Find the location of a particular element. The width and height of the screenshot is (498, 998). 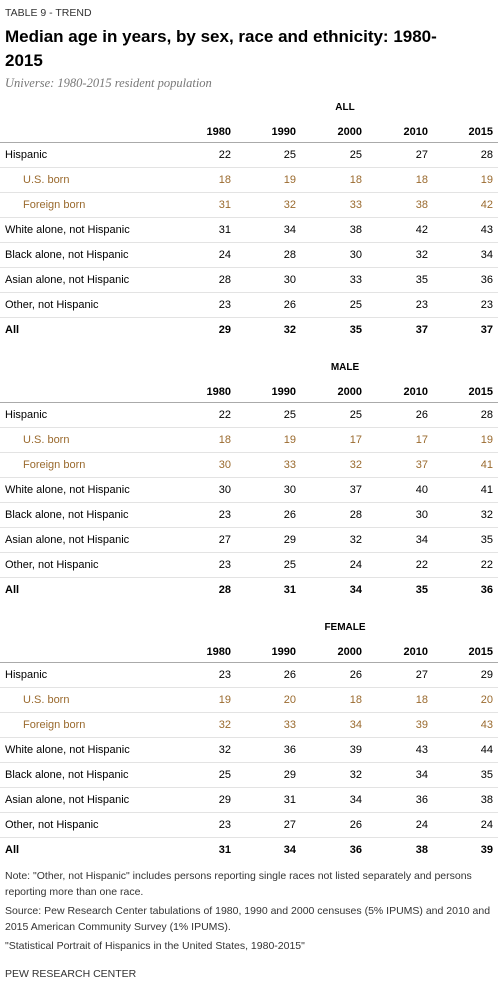

table-row: Other, not Hispanic 23 26 25 23 23 is located at coordinates (249, 305).